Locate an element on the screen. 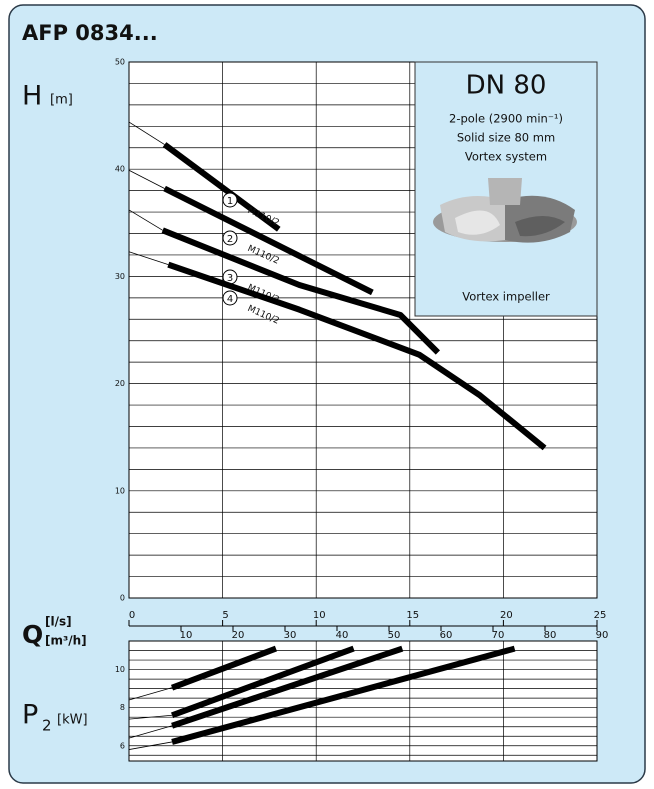 The width and height of the screenshot is (654, 789). info-caption: Vortex impeller is located at coordinates (506, 297).